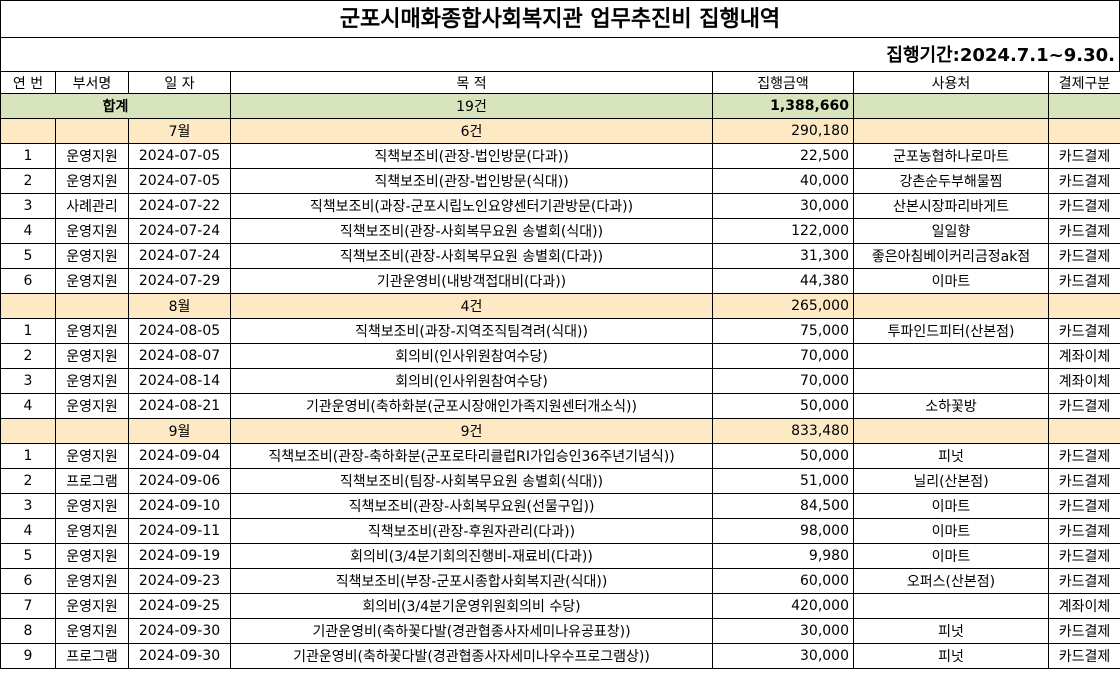  I want to click on cell: 직책보조비(과장-지역조직팀격려(식대)), so click(471, 331).